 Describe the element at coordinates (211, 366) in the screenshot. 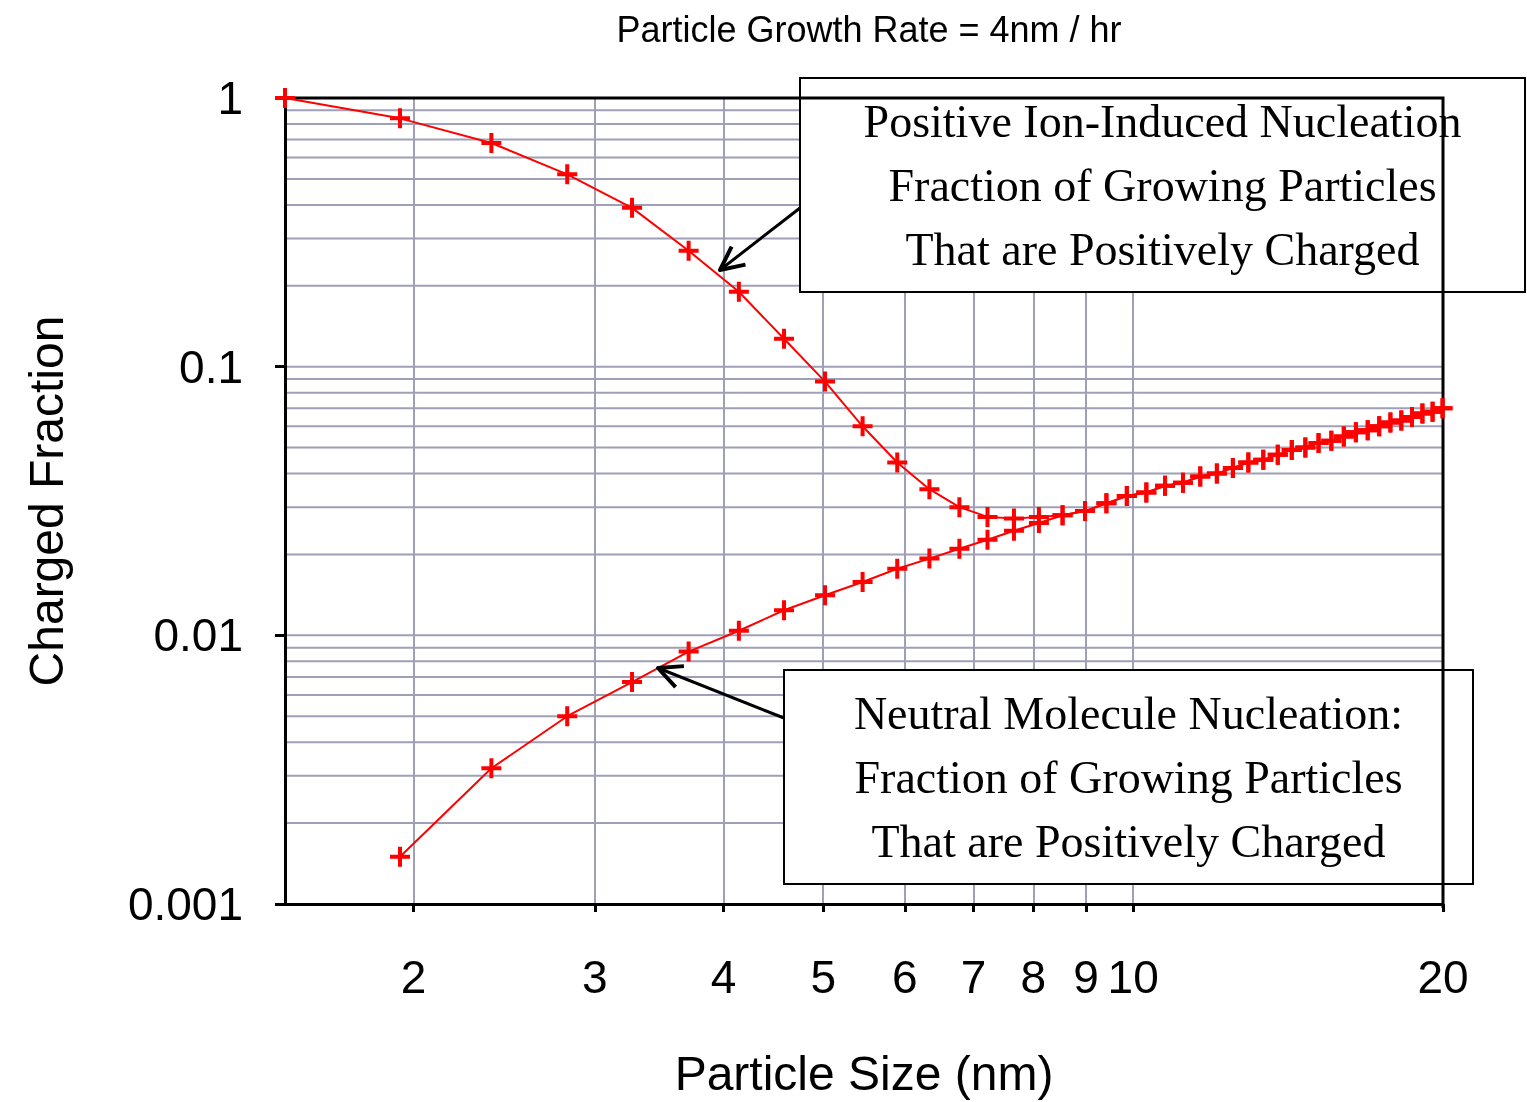

I see `y-tick-label: 0.1` at that location.